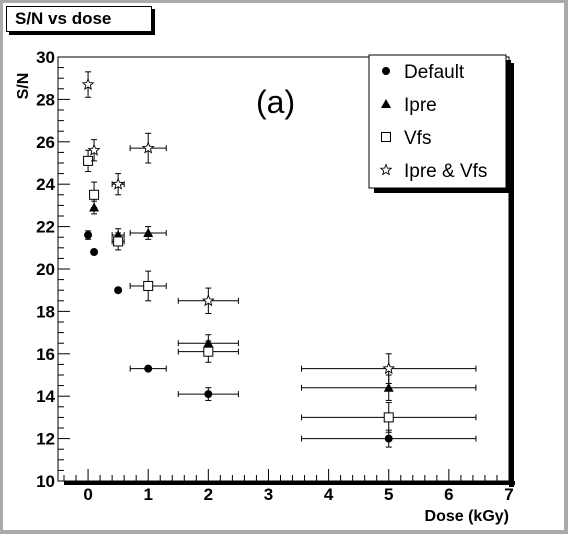 Image resolution: width=568 pixels, height=534 pixels. What do you see at coordinates (45, 99) in the screenshot?
I see `y-tick-label: 28` at bounding box center [45, 99].